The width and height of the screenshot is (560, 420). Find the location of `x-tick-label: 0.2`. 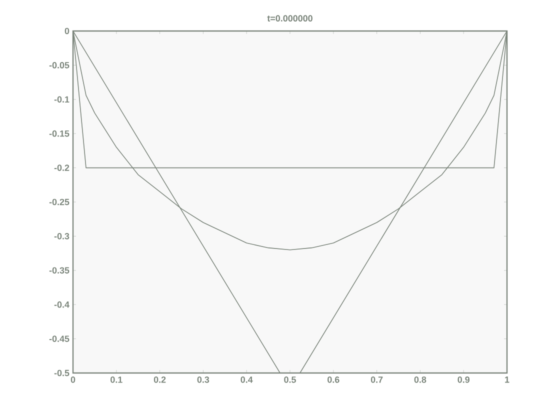

x-tick-label: 0.2 is located at coordinates (160, 379).